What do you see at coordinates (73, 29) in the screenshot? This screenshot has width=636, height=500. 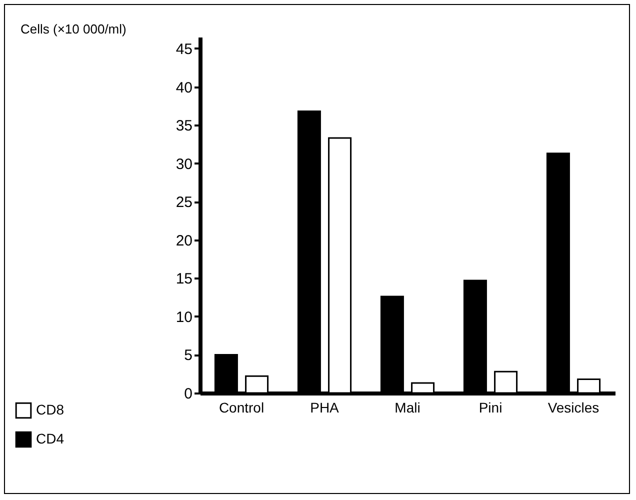 I see `y-axis-title: Cells (×10 000/ml)` at bounding box center [73, 29].